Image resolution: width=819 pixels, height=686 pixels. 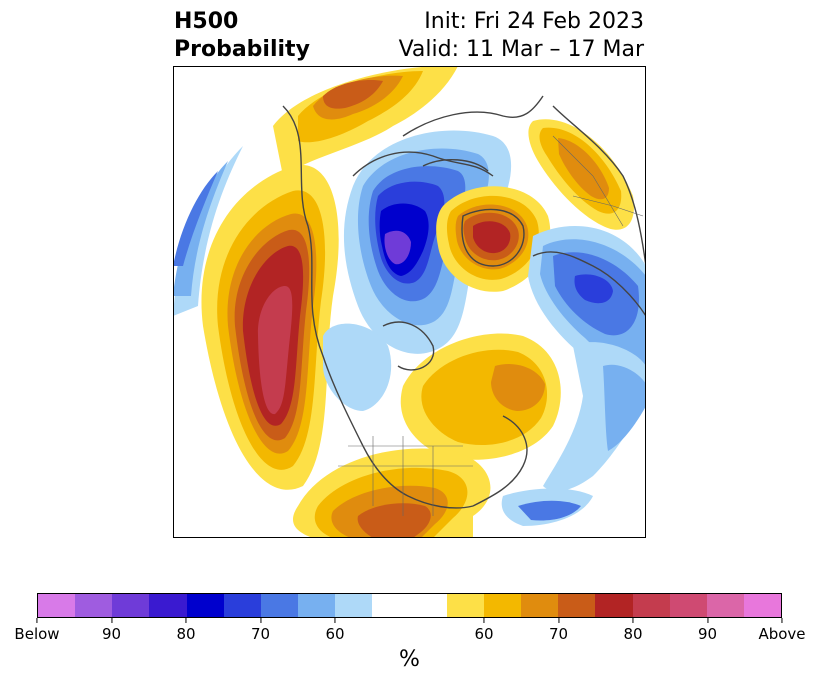 I want to click on title-product: Probability, so click(x=242, y=49).